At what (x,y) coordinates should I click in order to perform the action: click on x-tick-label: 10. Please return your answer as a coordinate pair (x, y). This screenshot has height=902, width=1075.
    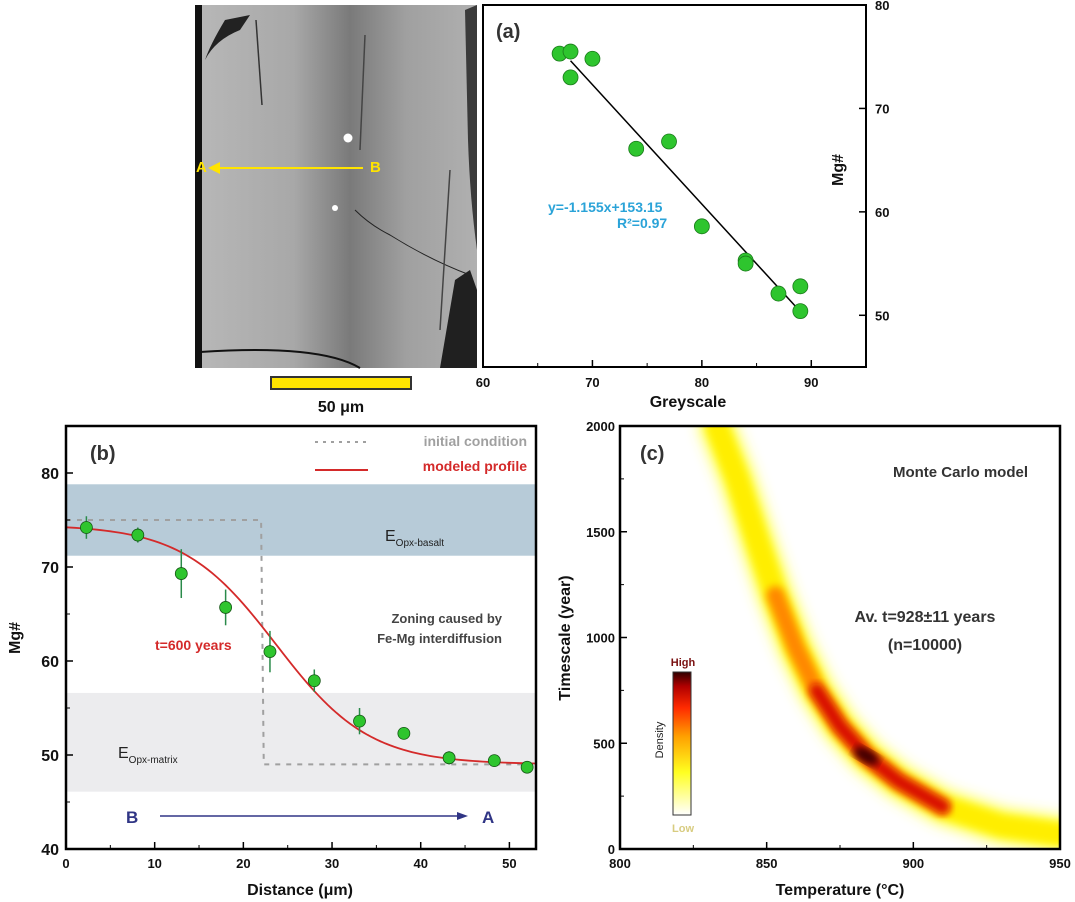
    Looking at the image, I should click on (154, 863).